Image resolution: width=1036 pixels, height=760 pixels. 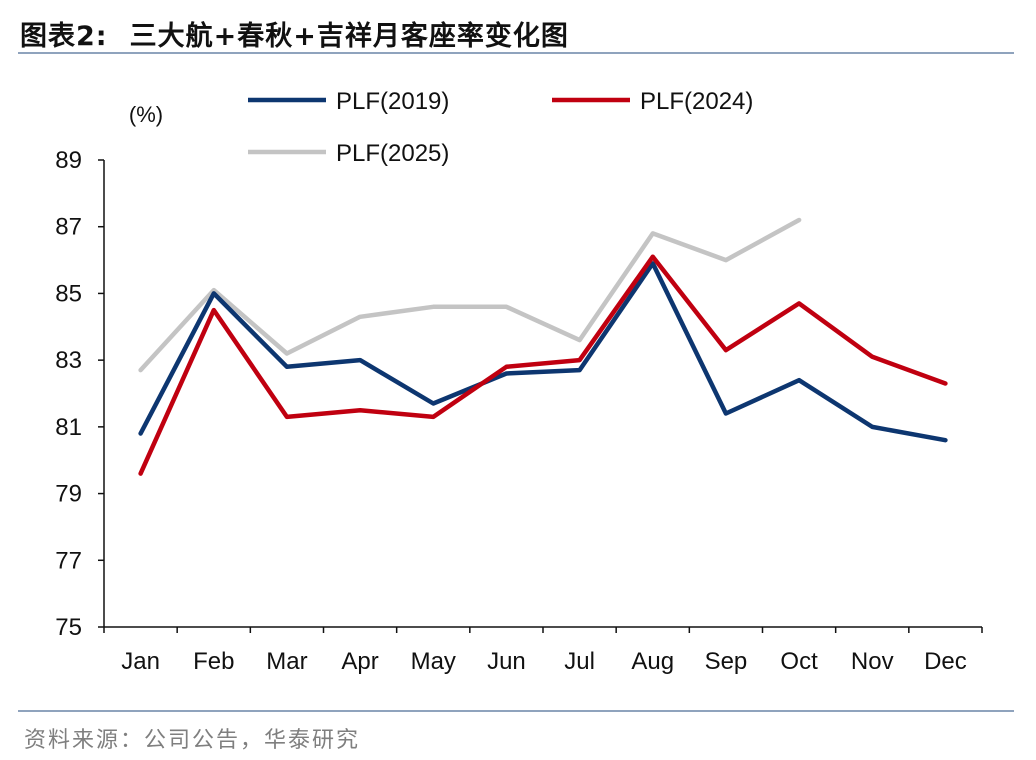 I want to click on figure-label: 图表2:, so click(x=64, y=36).